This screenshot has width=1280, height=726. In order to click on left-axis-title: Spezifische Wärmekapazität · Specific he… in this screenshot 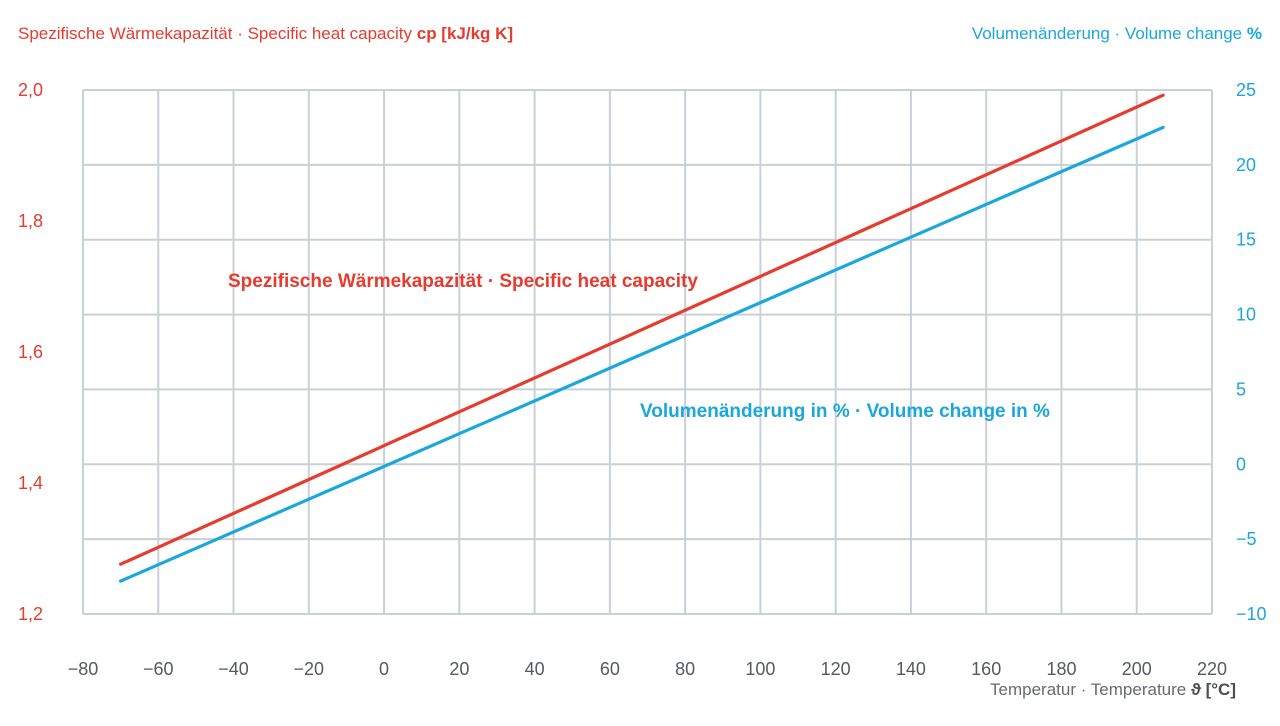, I will do `click(265, 34)`.